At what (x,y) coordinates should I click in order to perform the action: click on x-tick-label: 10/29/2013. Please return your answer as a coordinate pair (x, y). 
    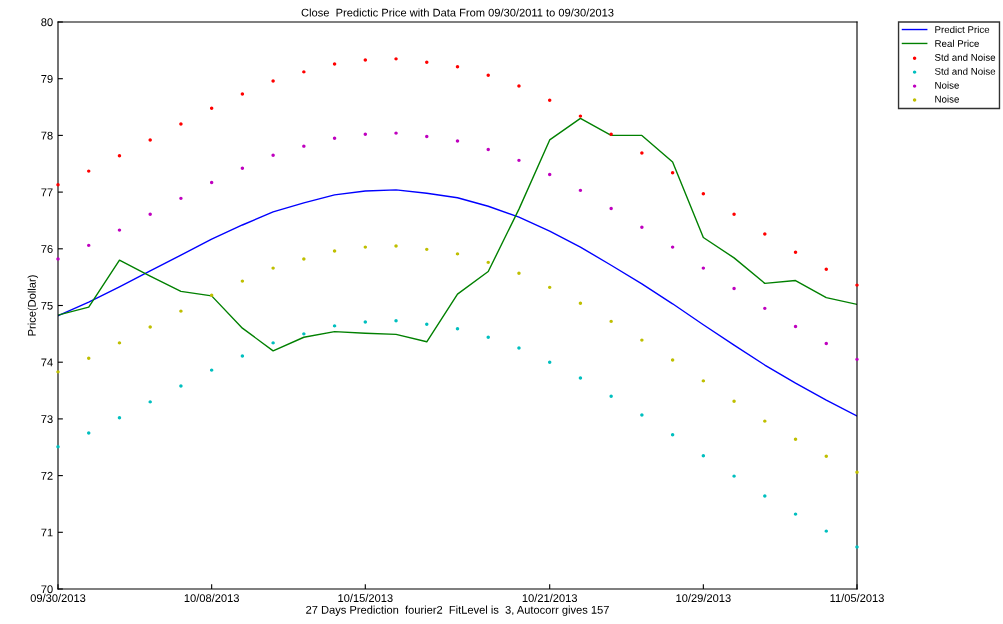
    Looking at the image, I should click on (703, 598).